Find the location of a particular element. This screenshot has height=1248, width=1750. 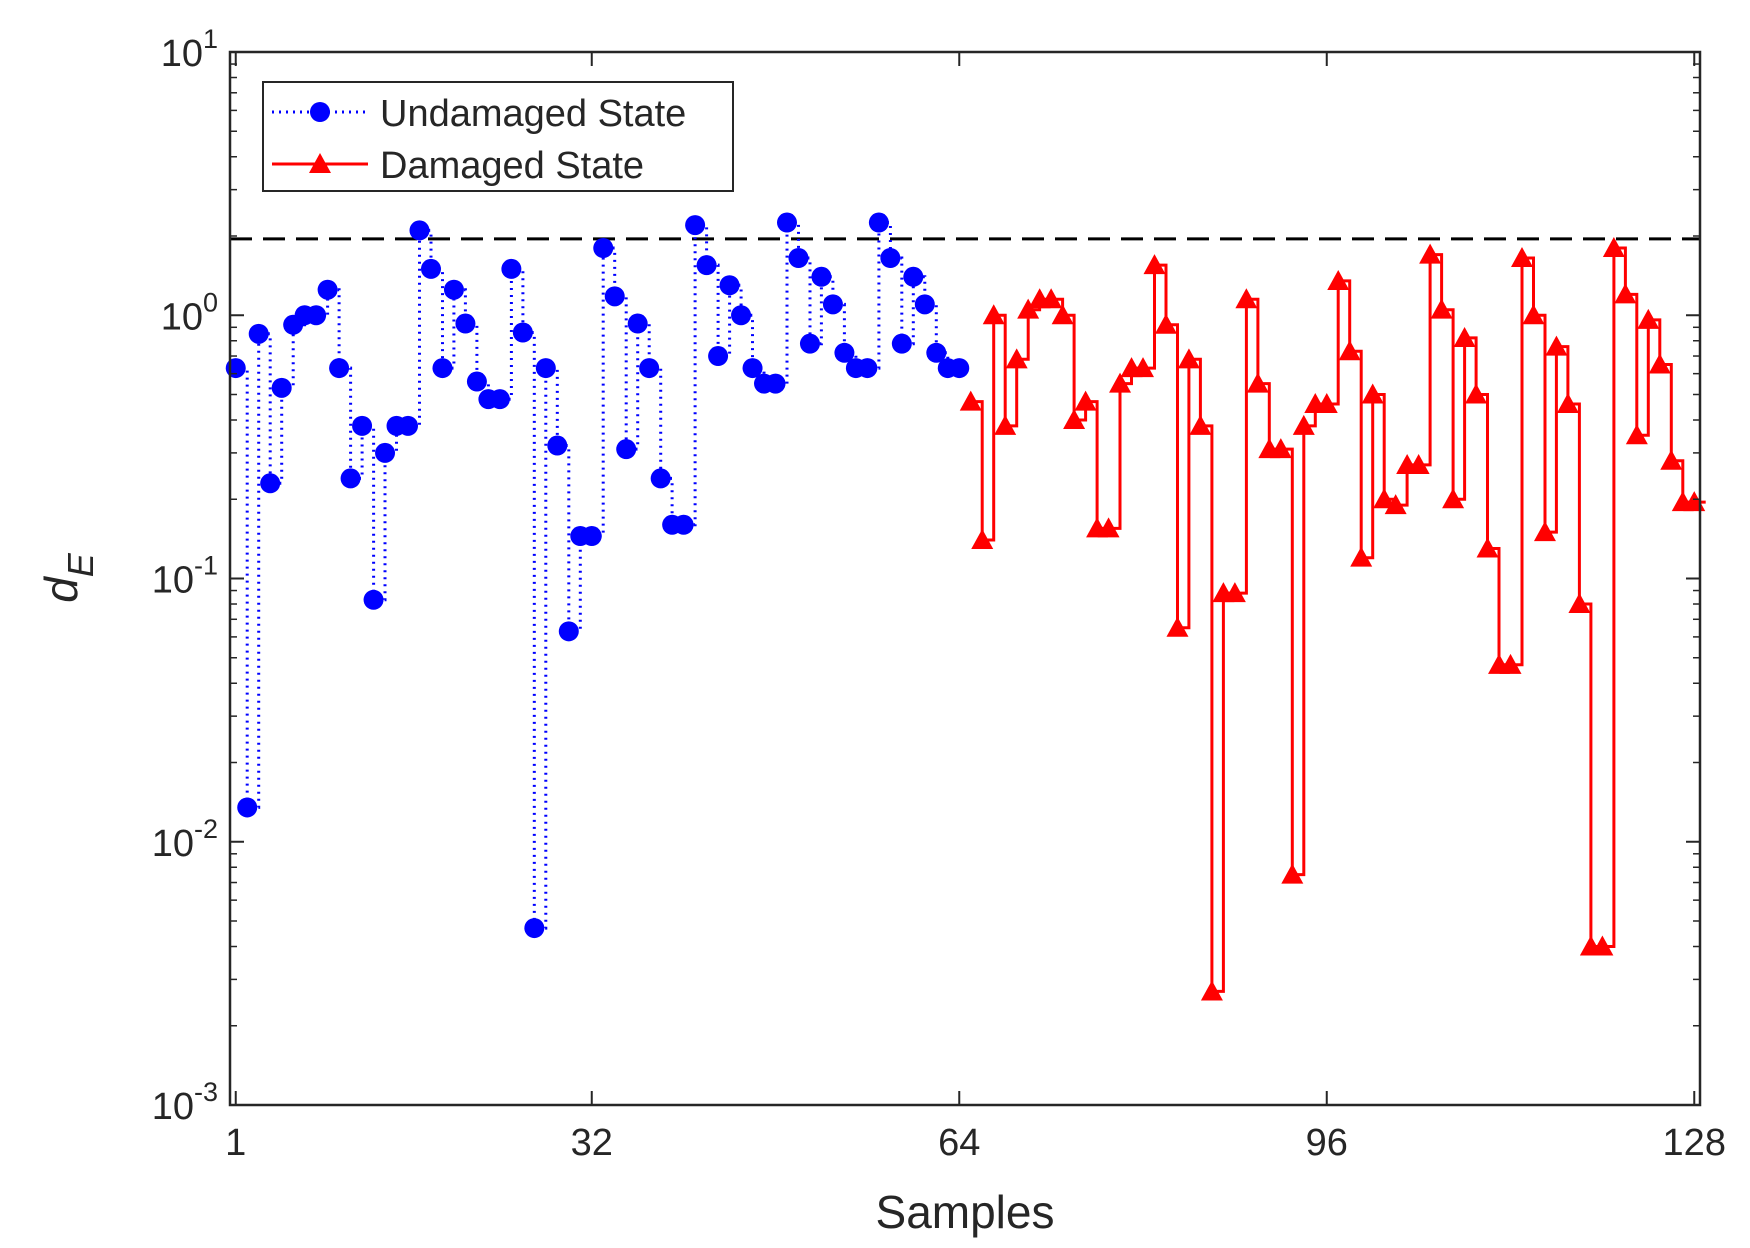

x-axis-label: Samples is located at coordinates (965, 1212).